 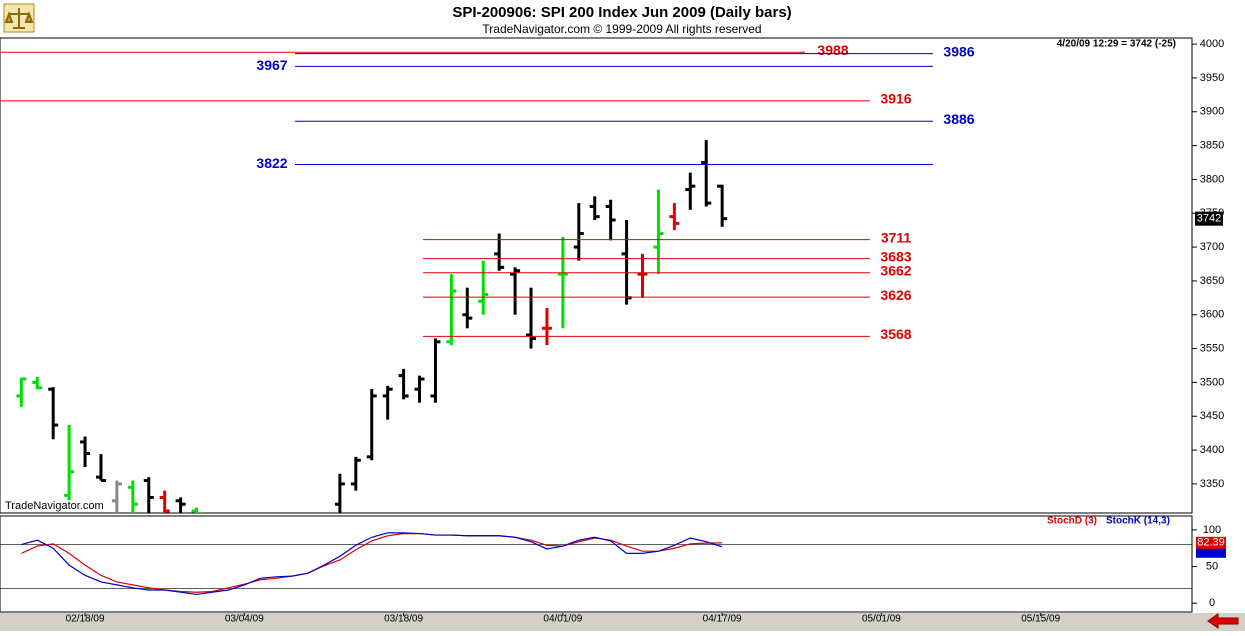 I want to click on level-label: 3886, so click(x=958, y=119).